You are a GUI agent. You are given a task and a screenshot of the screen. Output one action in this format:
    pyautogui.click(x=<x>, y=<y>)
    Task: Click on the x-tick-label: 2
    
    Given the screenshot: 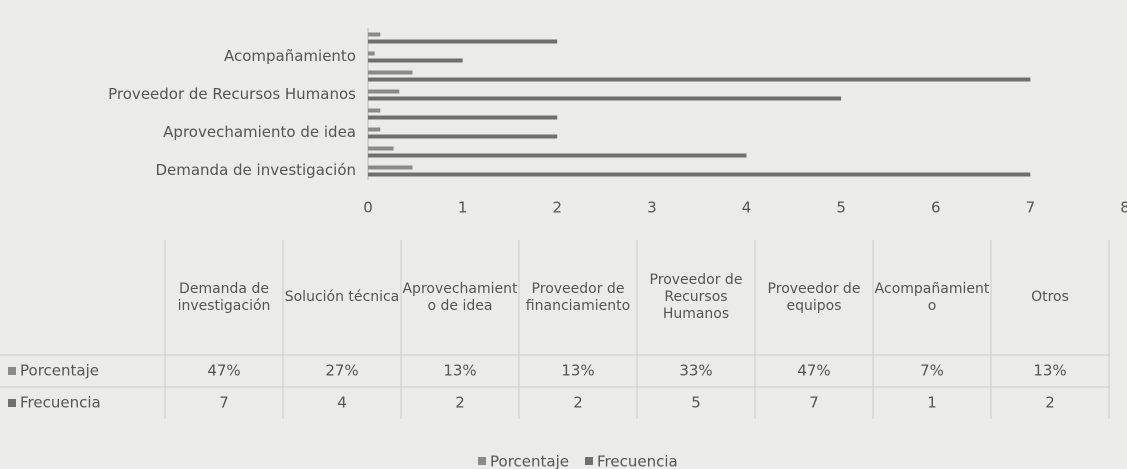 What is the action you would take?
    pyautogui.click(x=557, y=208)
    